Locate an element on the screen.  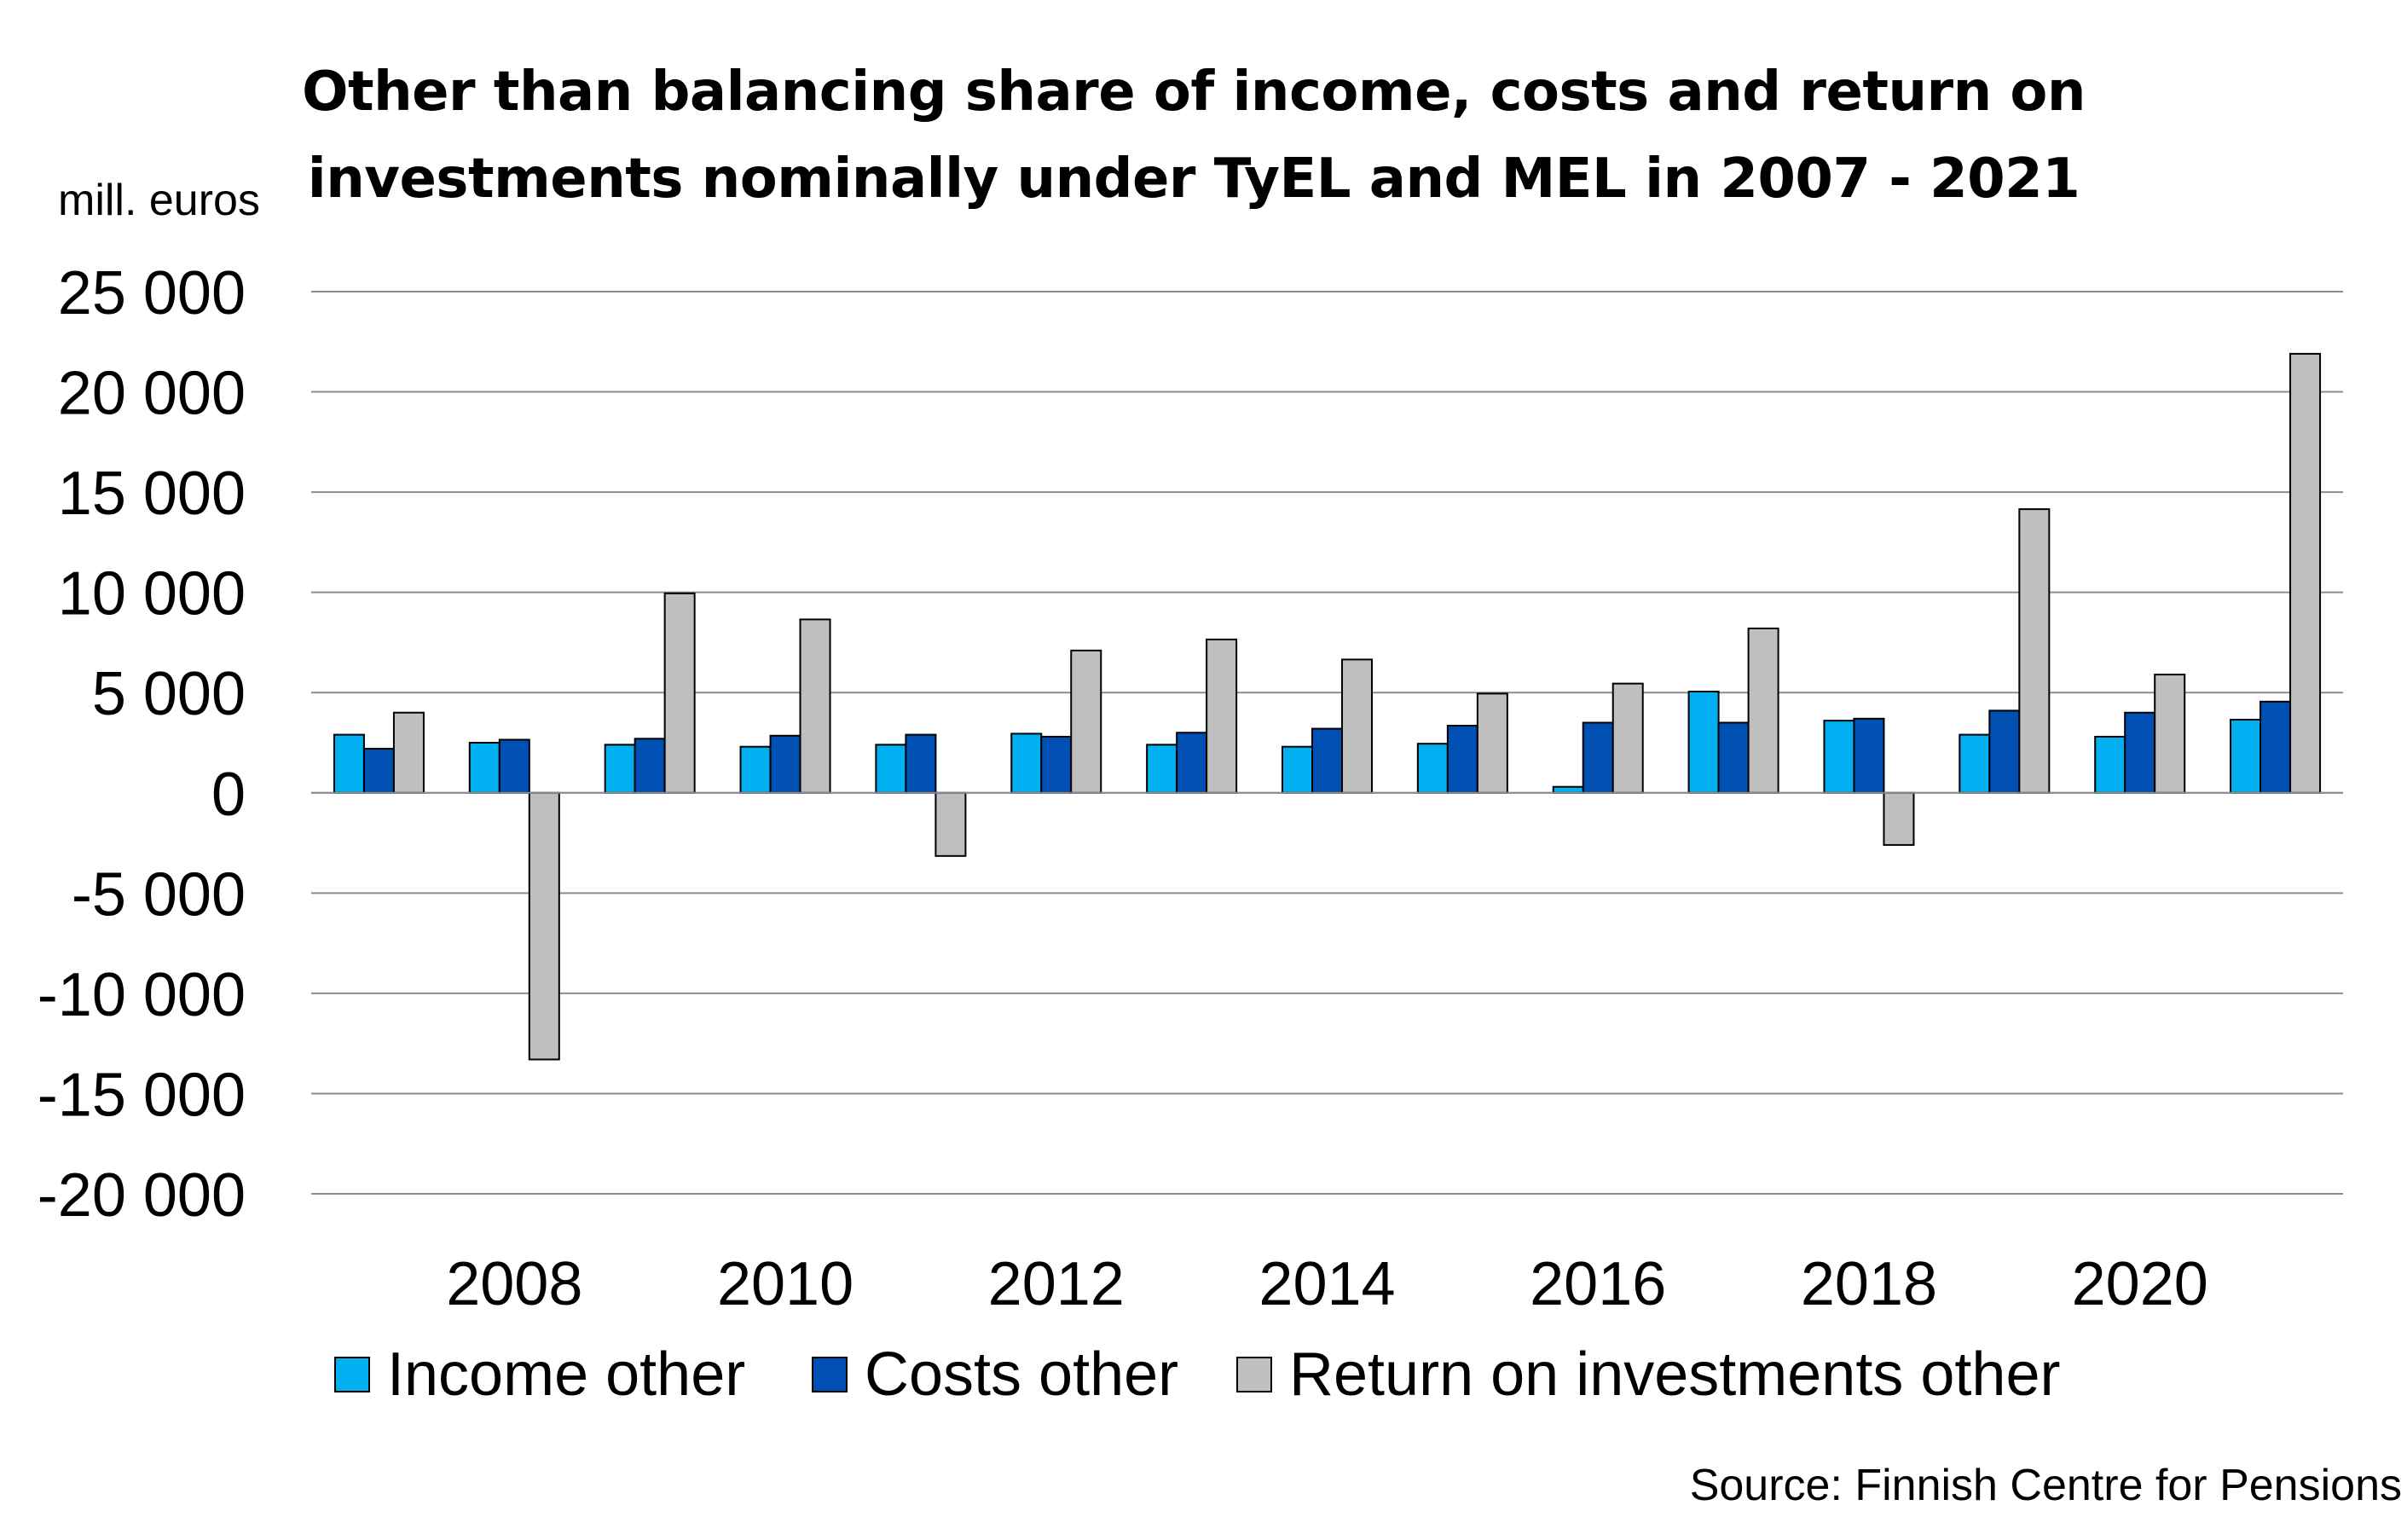
y-tick-label: -15 000 is located at coordinates (142, 1095).